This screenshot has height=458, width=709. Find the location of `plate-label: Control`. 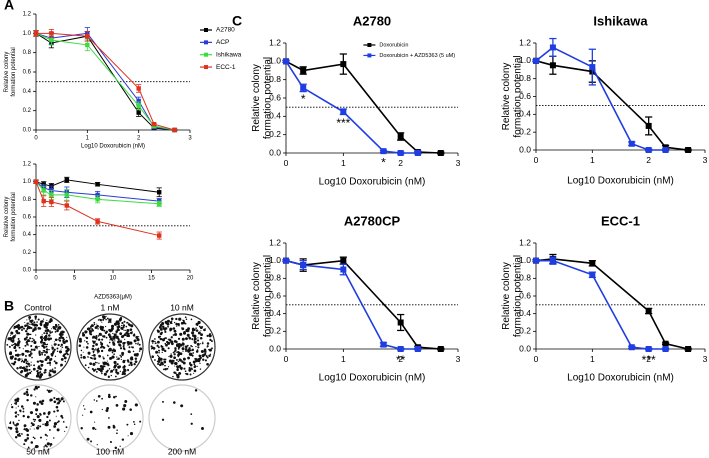

plate-label: Control is located at coordinates (38, 307).